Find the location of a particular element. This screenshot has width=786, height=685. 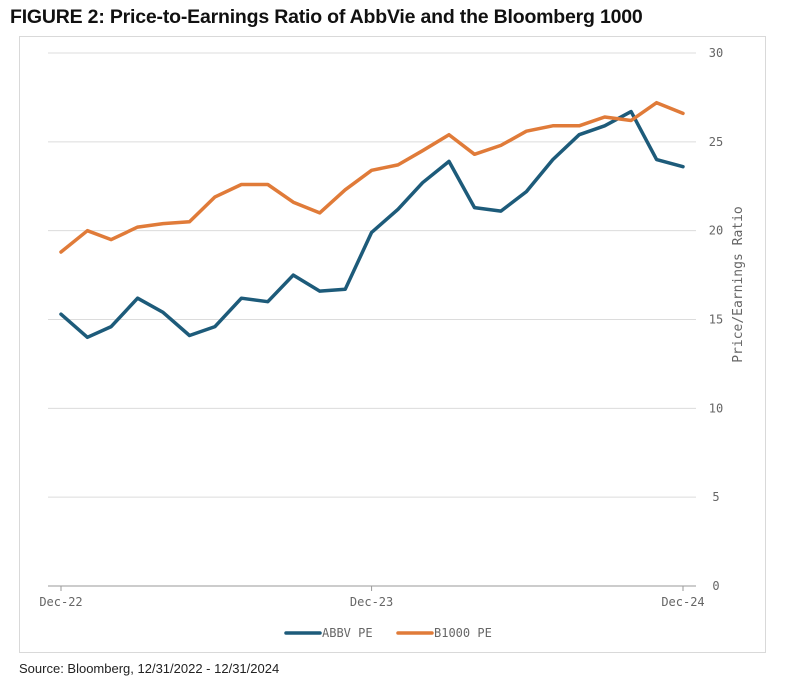

y-tick-label: 25 is located at coordinates (716, 142).